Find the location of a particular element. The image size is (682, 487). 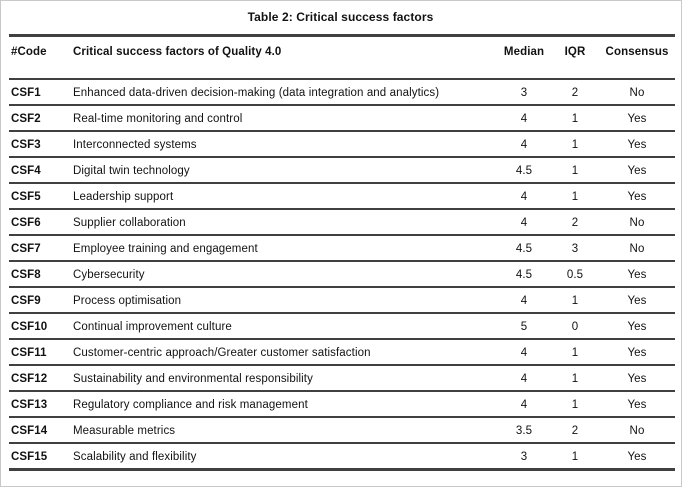

header-iqr: IQR is located at coordinates (575, 57).